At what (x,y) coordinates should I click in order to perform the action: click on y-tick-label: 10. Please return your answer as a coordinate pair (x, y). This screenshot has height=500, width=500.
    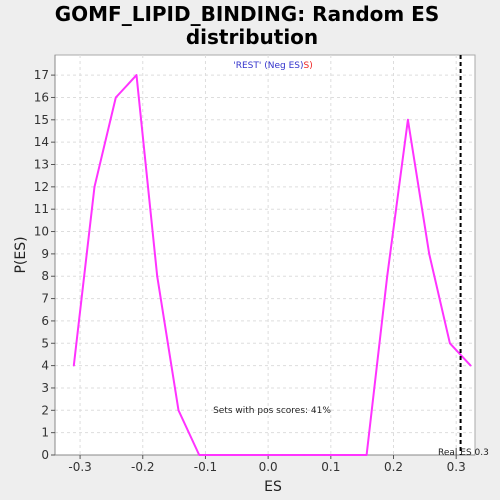
    Looking at the image, I should click on (41, 232).